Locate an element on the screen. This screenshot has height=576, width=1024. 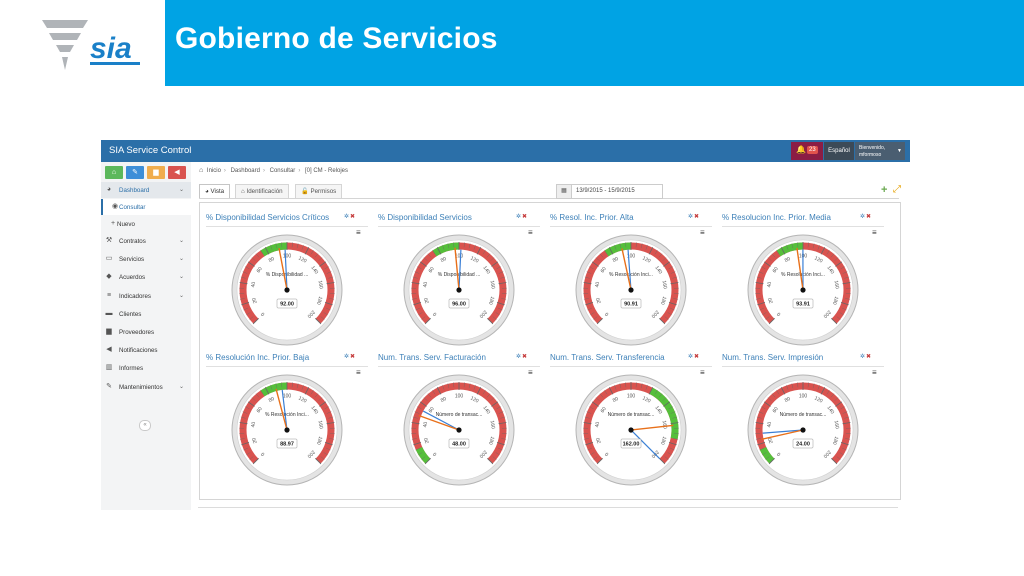
sidebar-item-notificaciones: ◀ Notificaciones is located at coordinates (146, 350).